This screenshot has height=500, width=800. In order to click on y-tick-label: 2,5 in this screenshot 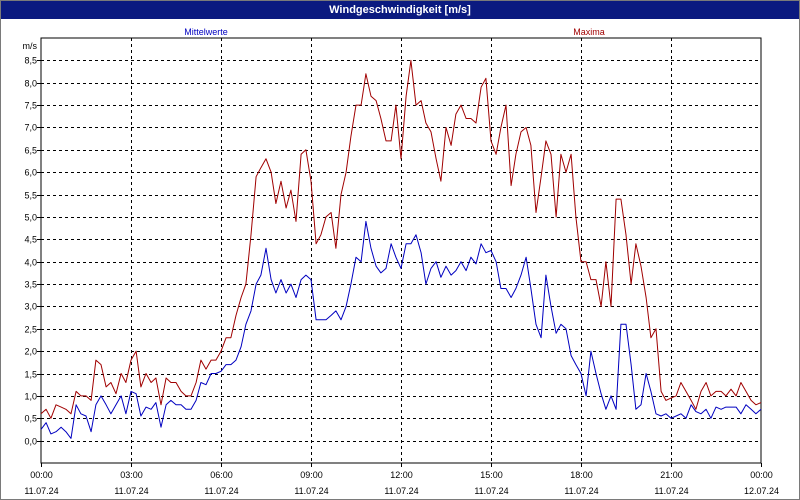, I will do `click(30, 330)`.